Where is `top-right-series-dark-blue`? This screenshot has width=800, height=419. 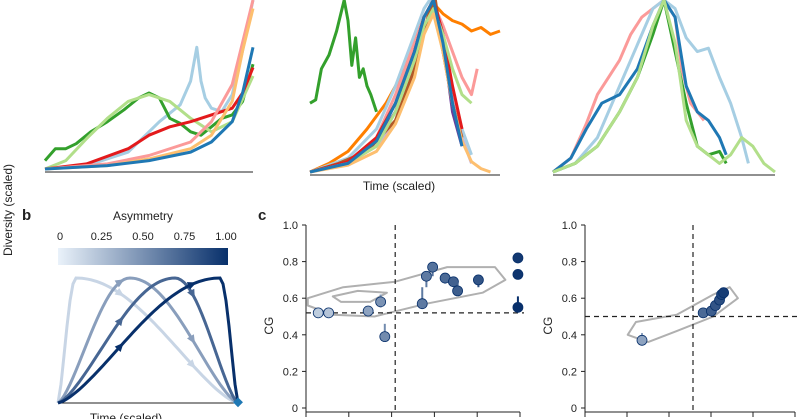
top-right-series-dark-blue is located at coordinates (640, 87).